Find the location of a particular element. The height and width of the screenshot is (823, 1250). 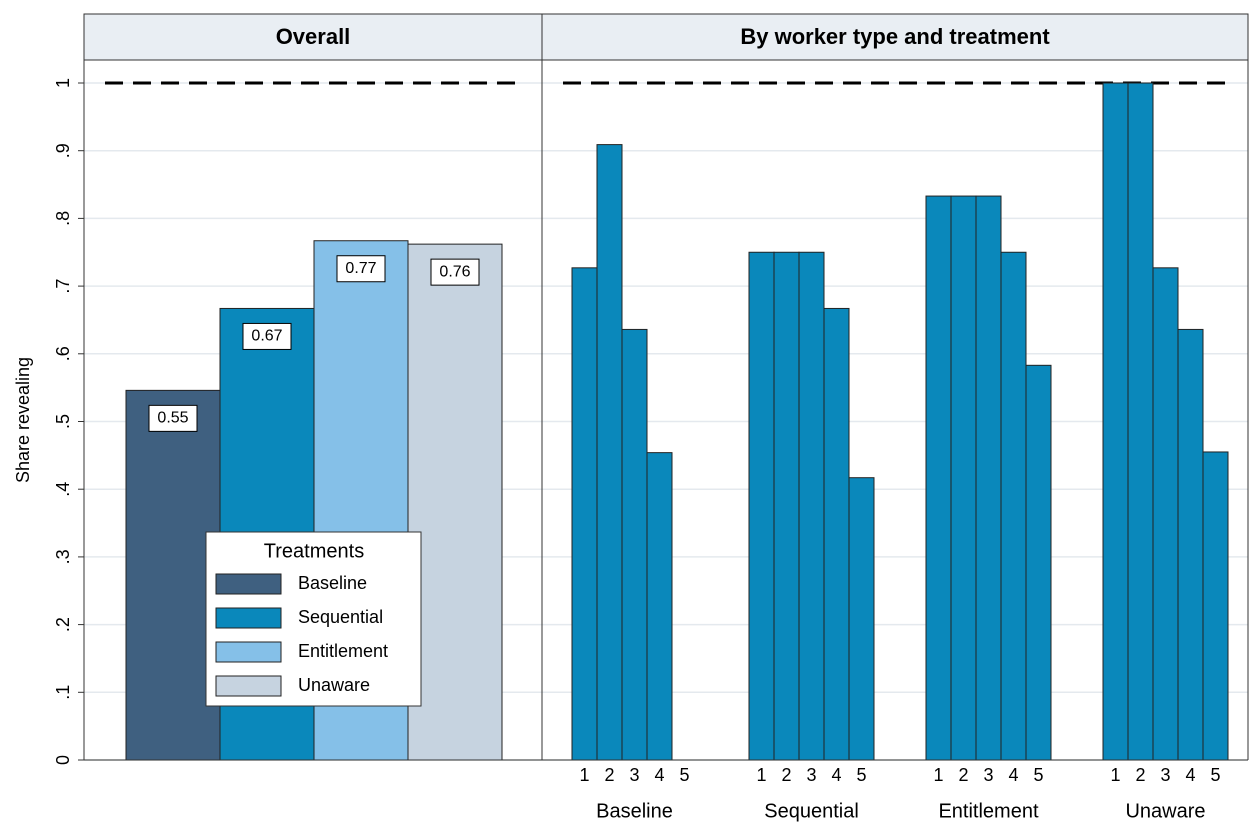

legend-label: Baseline is located at coordinates (332, 583).